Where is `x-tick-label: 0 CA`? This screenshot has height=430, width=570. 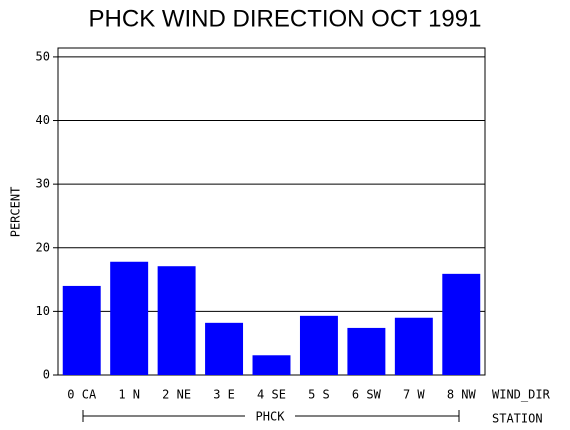
x-tick-label: 0 CA is located at coordinates (82, 395).